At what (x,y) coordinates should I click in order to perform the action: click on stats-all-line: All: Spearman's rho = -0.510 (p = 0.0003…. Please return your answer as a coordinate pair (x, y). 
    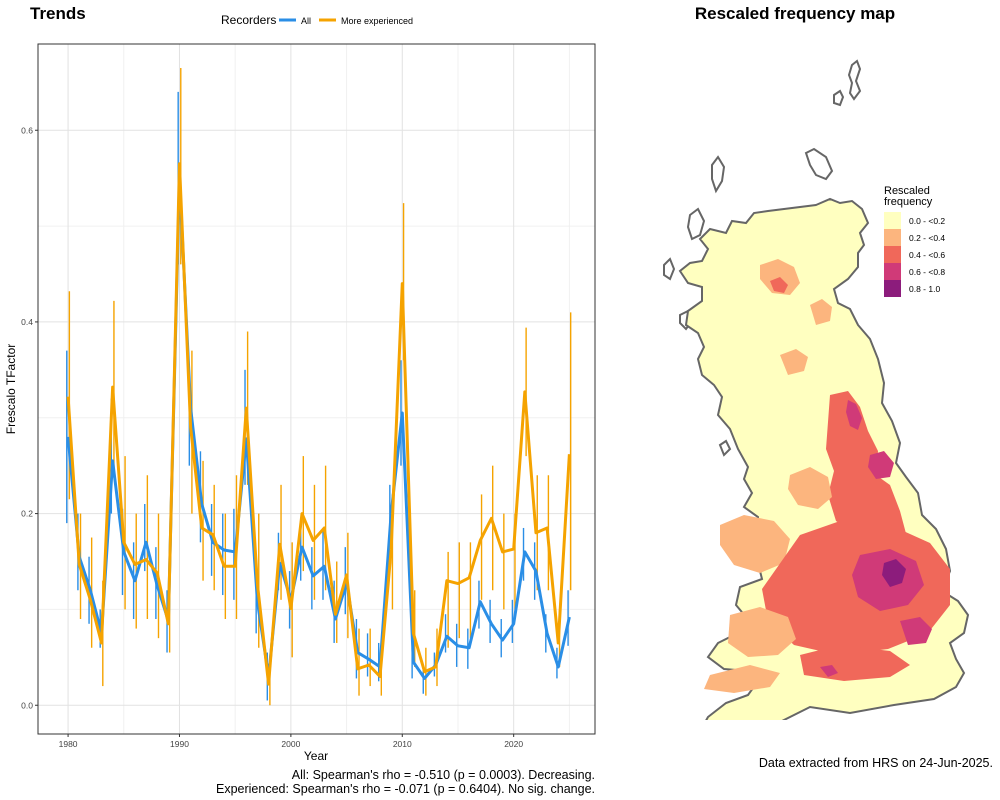
    Looking at the image, I should click on (443, 775).